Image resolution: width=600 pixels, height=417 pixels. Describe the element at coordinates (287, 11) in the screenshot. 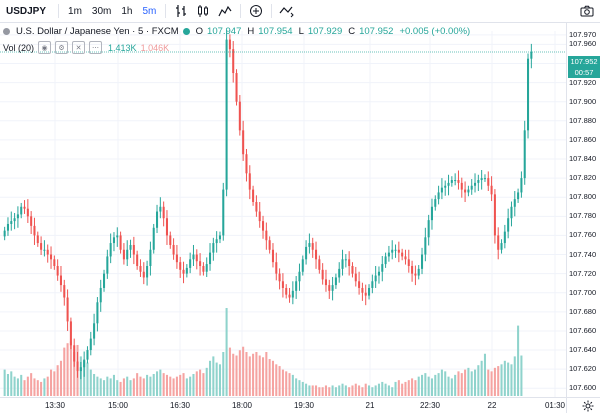

I see `compare-icon` at that location.